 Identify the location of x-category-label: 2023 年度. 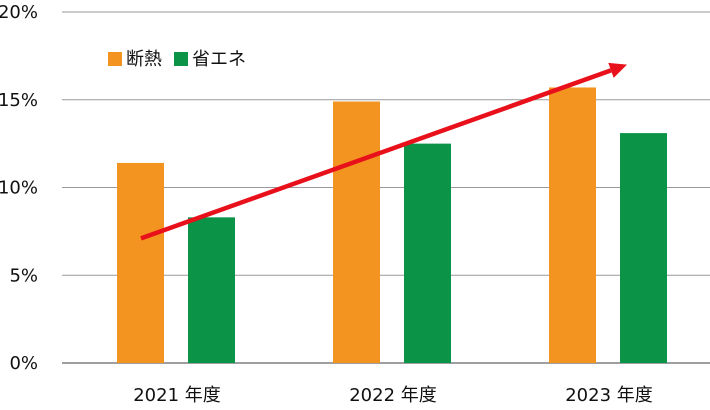
(609, 395).